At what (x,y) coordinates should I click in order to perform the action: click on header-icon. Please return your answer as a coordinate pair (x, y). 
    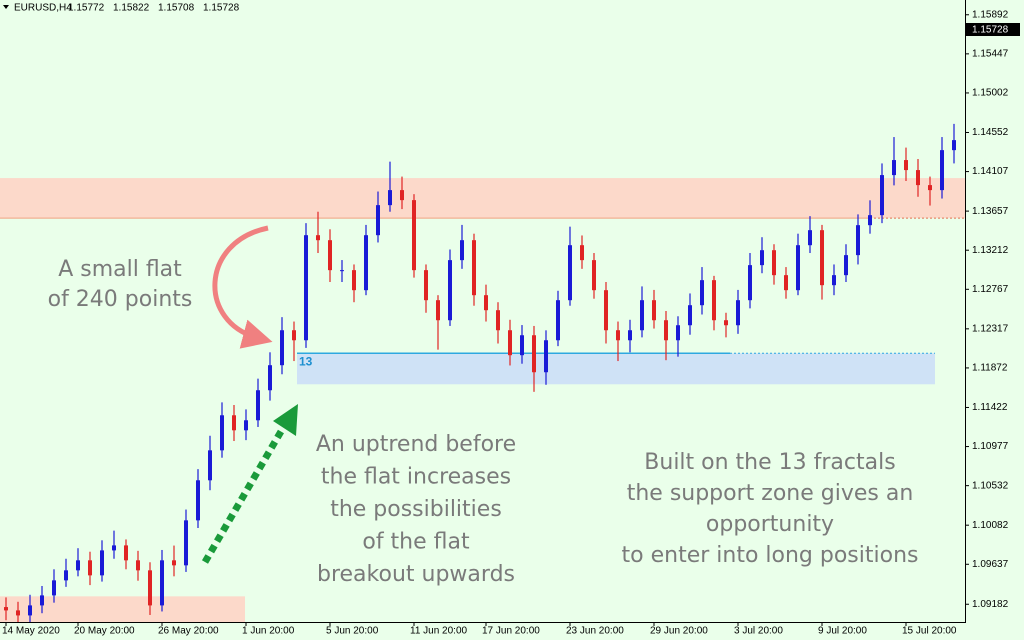
    Looking at the image, I should click on (6, 7).